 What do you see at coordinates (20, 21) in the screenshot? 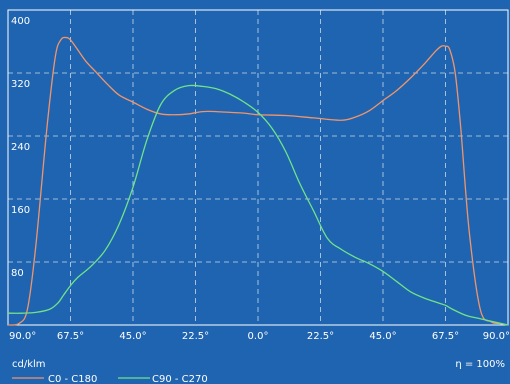
I see `y-tick-label: 400` at bounding box center [20, 21].